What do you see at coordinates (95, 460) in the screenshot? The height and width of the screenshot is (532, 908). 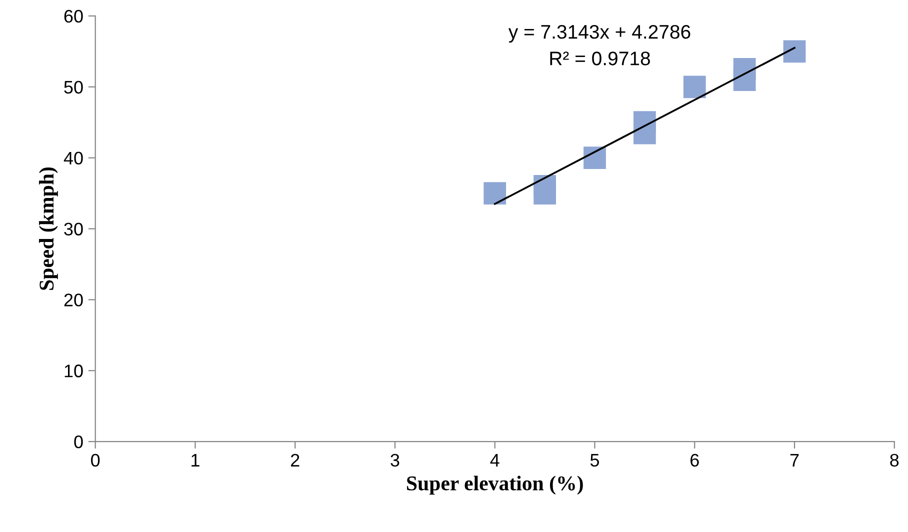 I see `x-tick-label: 0` at bounding box center [95, 460].